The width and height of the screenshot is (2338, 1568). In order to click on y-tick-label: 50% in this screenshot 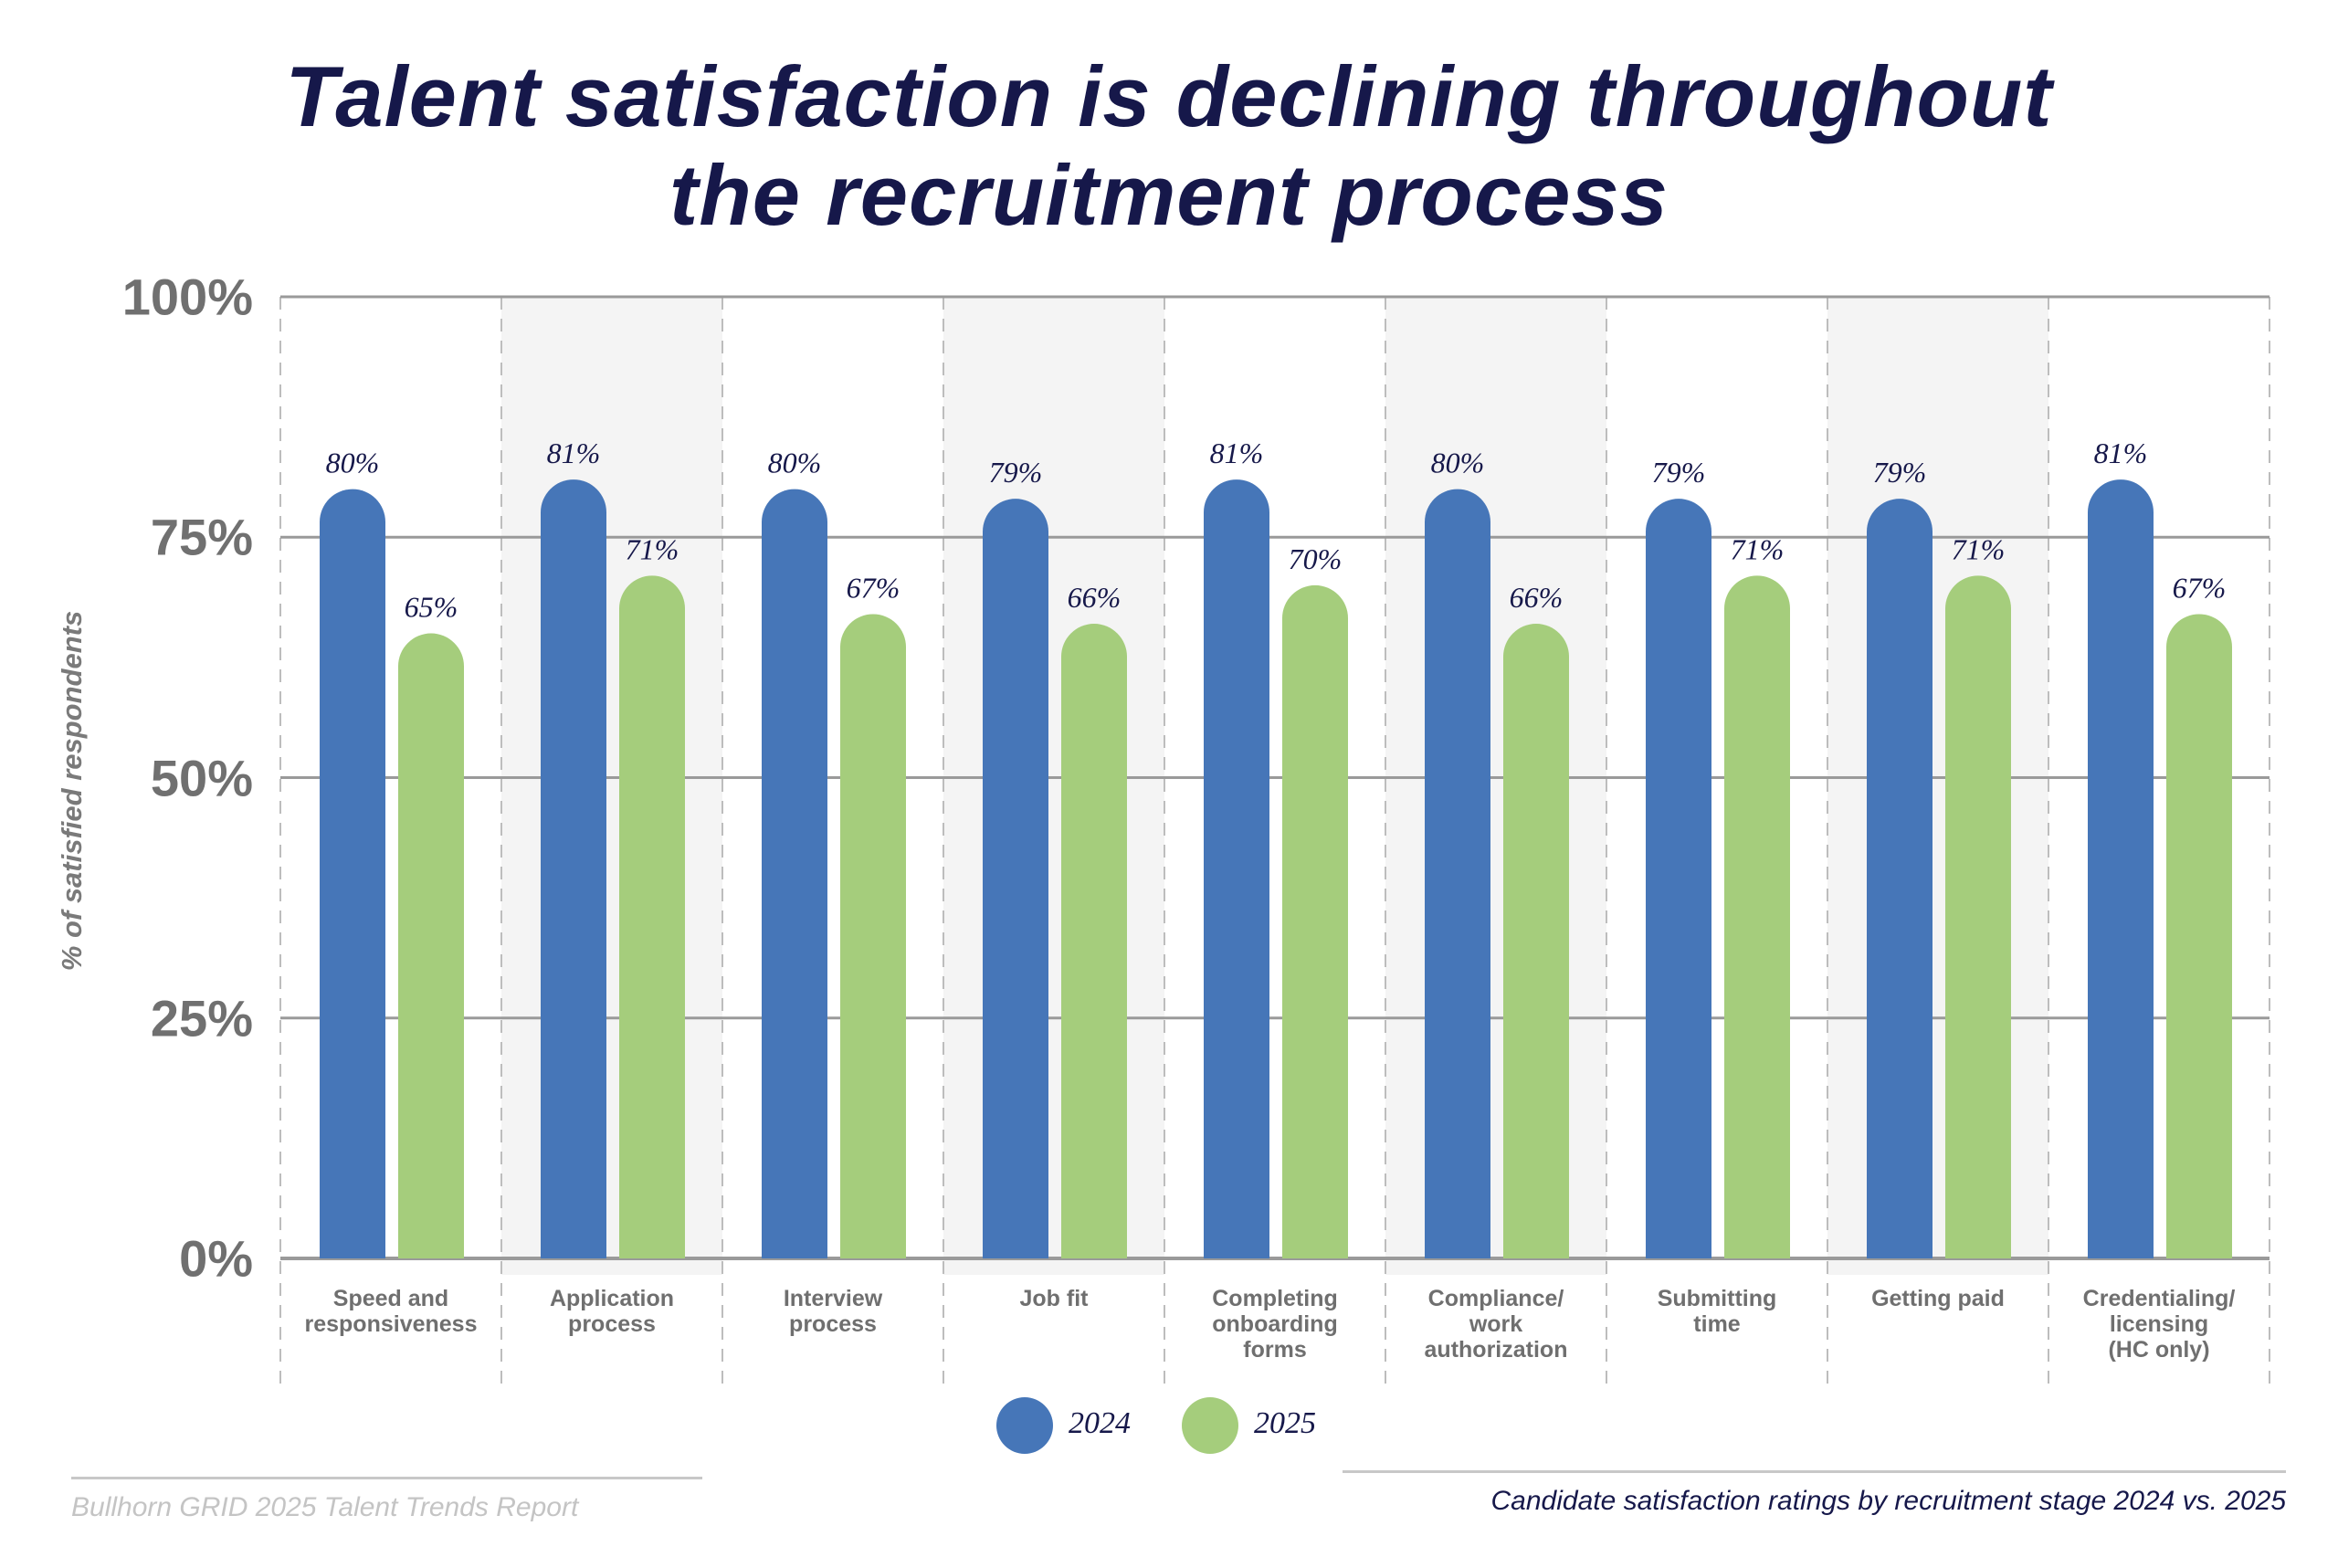, I will do `click(201, 777)`.